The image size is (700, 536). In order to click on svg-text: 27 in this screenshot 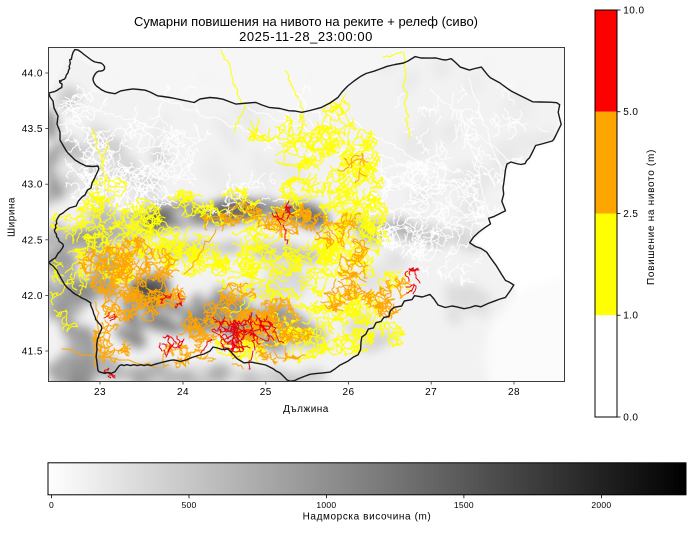, I will do `click(431, 392)`.